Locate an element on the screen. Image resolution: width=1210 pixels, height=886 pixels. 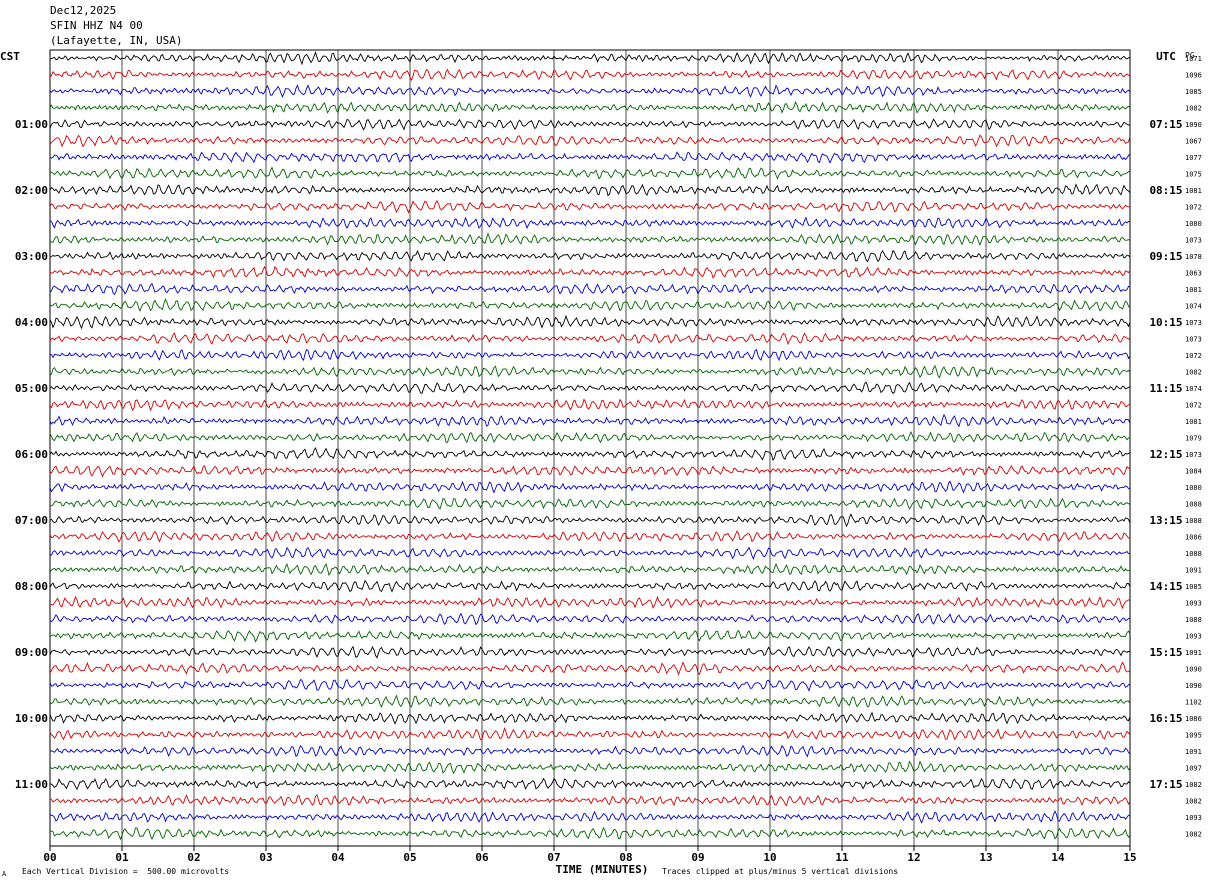
right-timezone-label: UTC is located at coordinates (1166, 56).